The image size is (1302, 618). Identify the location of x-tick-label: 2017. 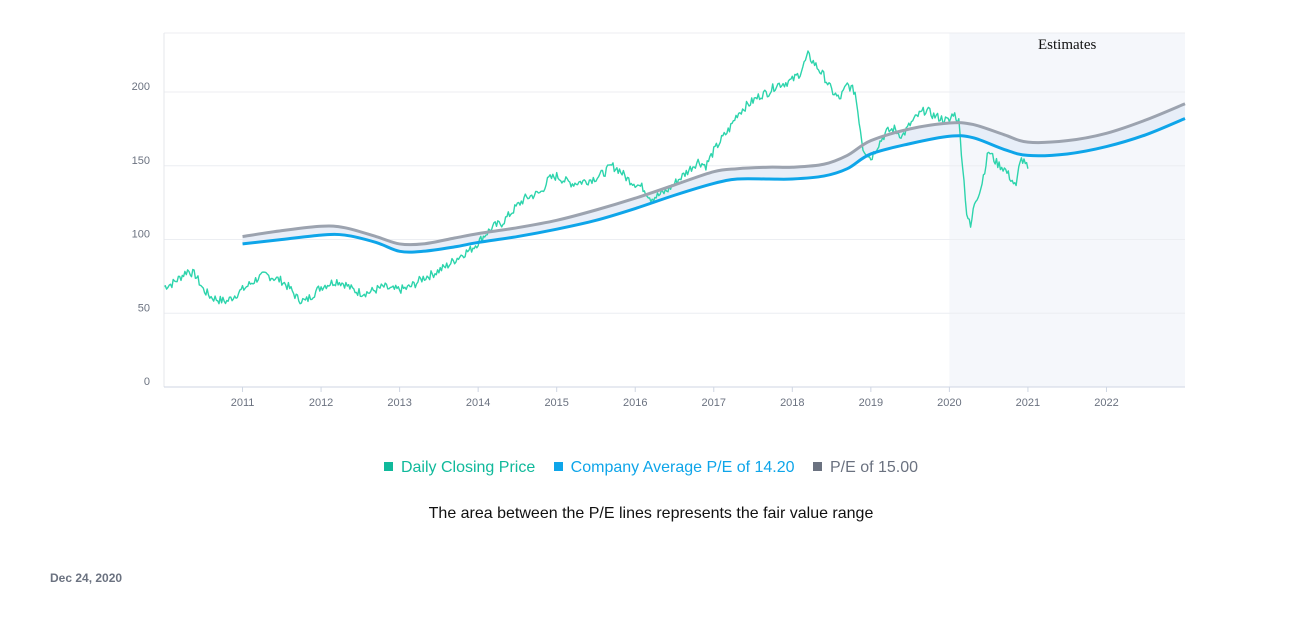
(714, 403).